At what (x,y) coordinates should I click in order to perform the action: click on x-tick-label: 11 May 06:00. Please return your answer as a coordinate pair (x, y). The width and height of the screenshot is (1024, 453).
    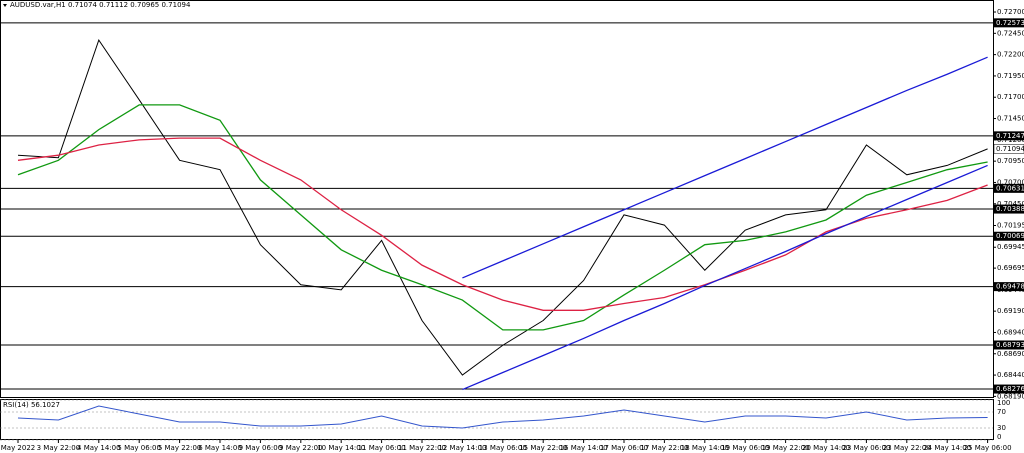
    Looking at the image, I should click on (382, 448).